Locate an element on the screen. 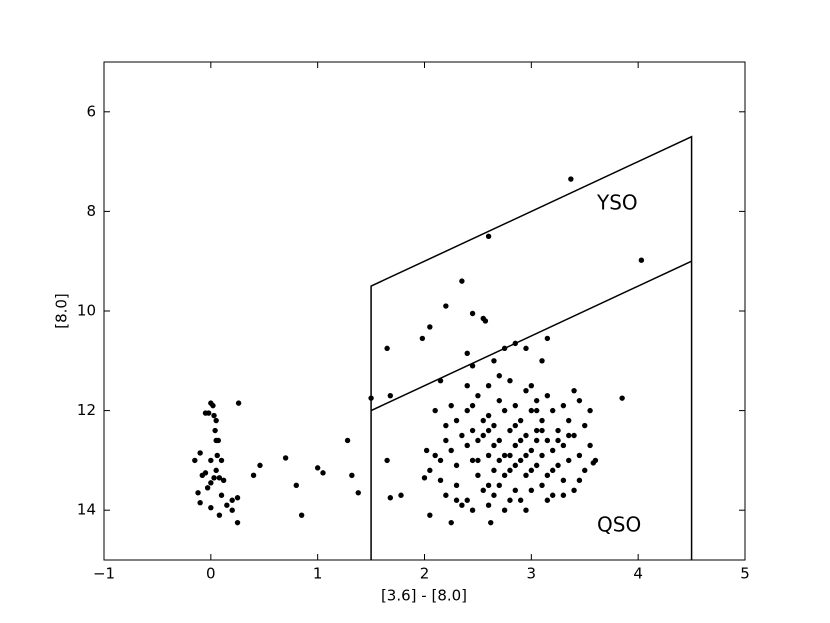  y-tick-label: 14 is located at coordinates (86, 510).